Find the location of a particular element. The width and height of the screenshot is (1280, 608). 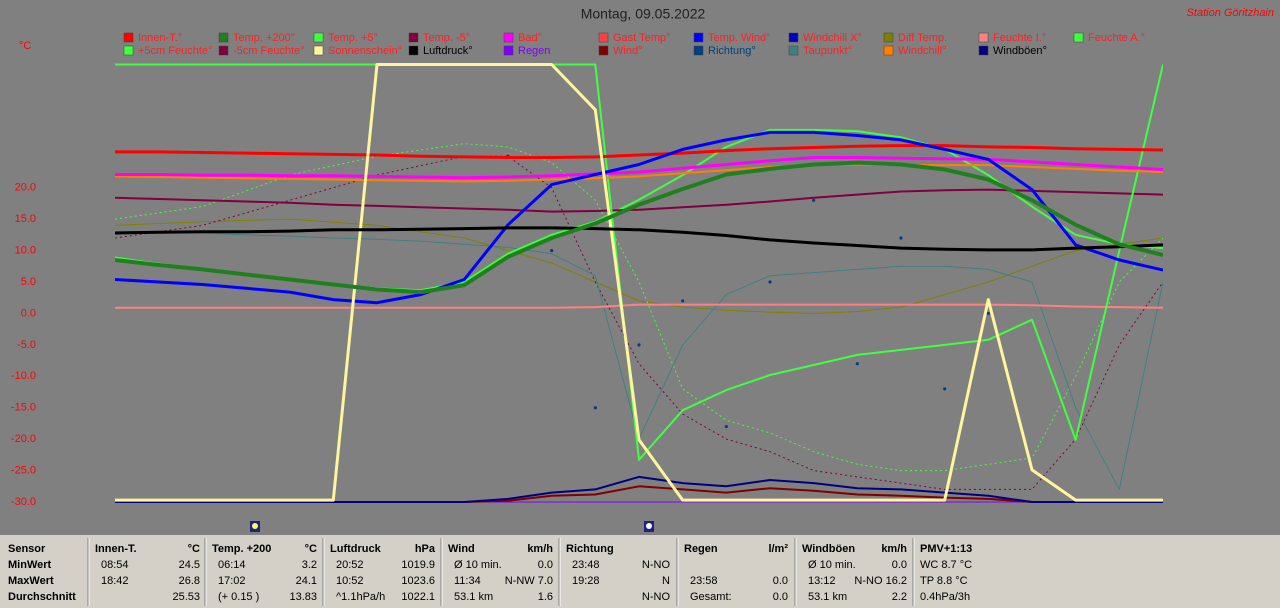

table-cell: Gesamt: is located at coordinates (711, 597).